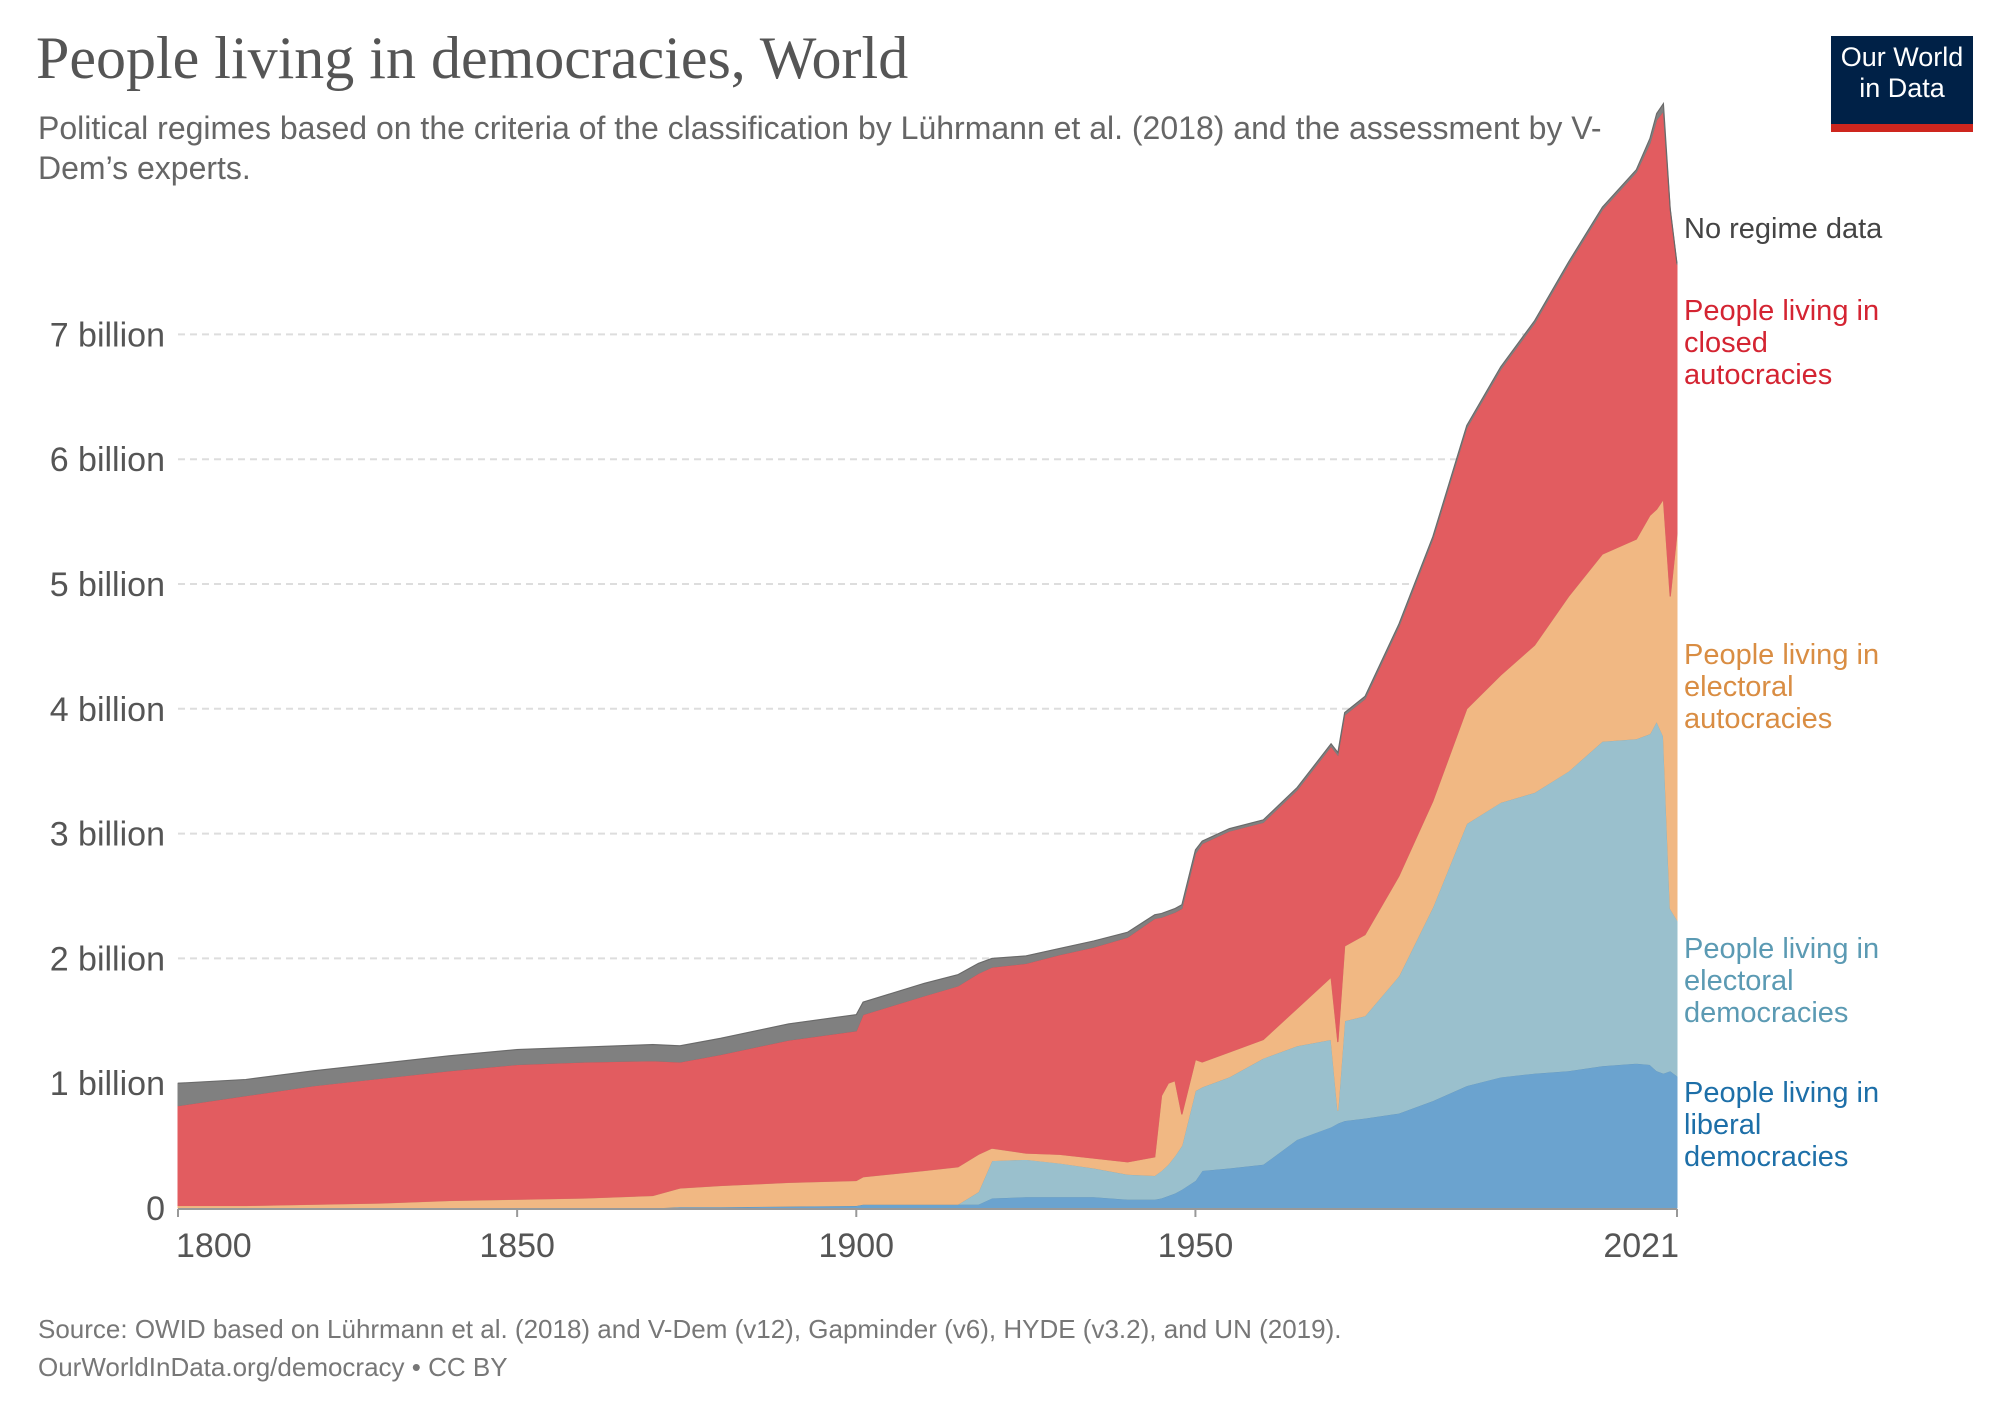 The image size is (2000, 1412). Describe the element at coordinates (214, 1246) in the screenshot. I see `x-tick-label: 1800` at that location.